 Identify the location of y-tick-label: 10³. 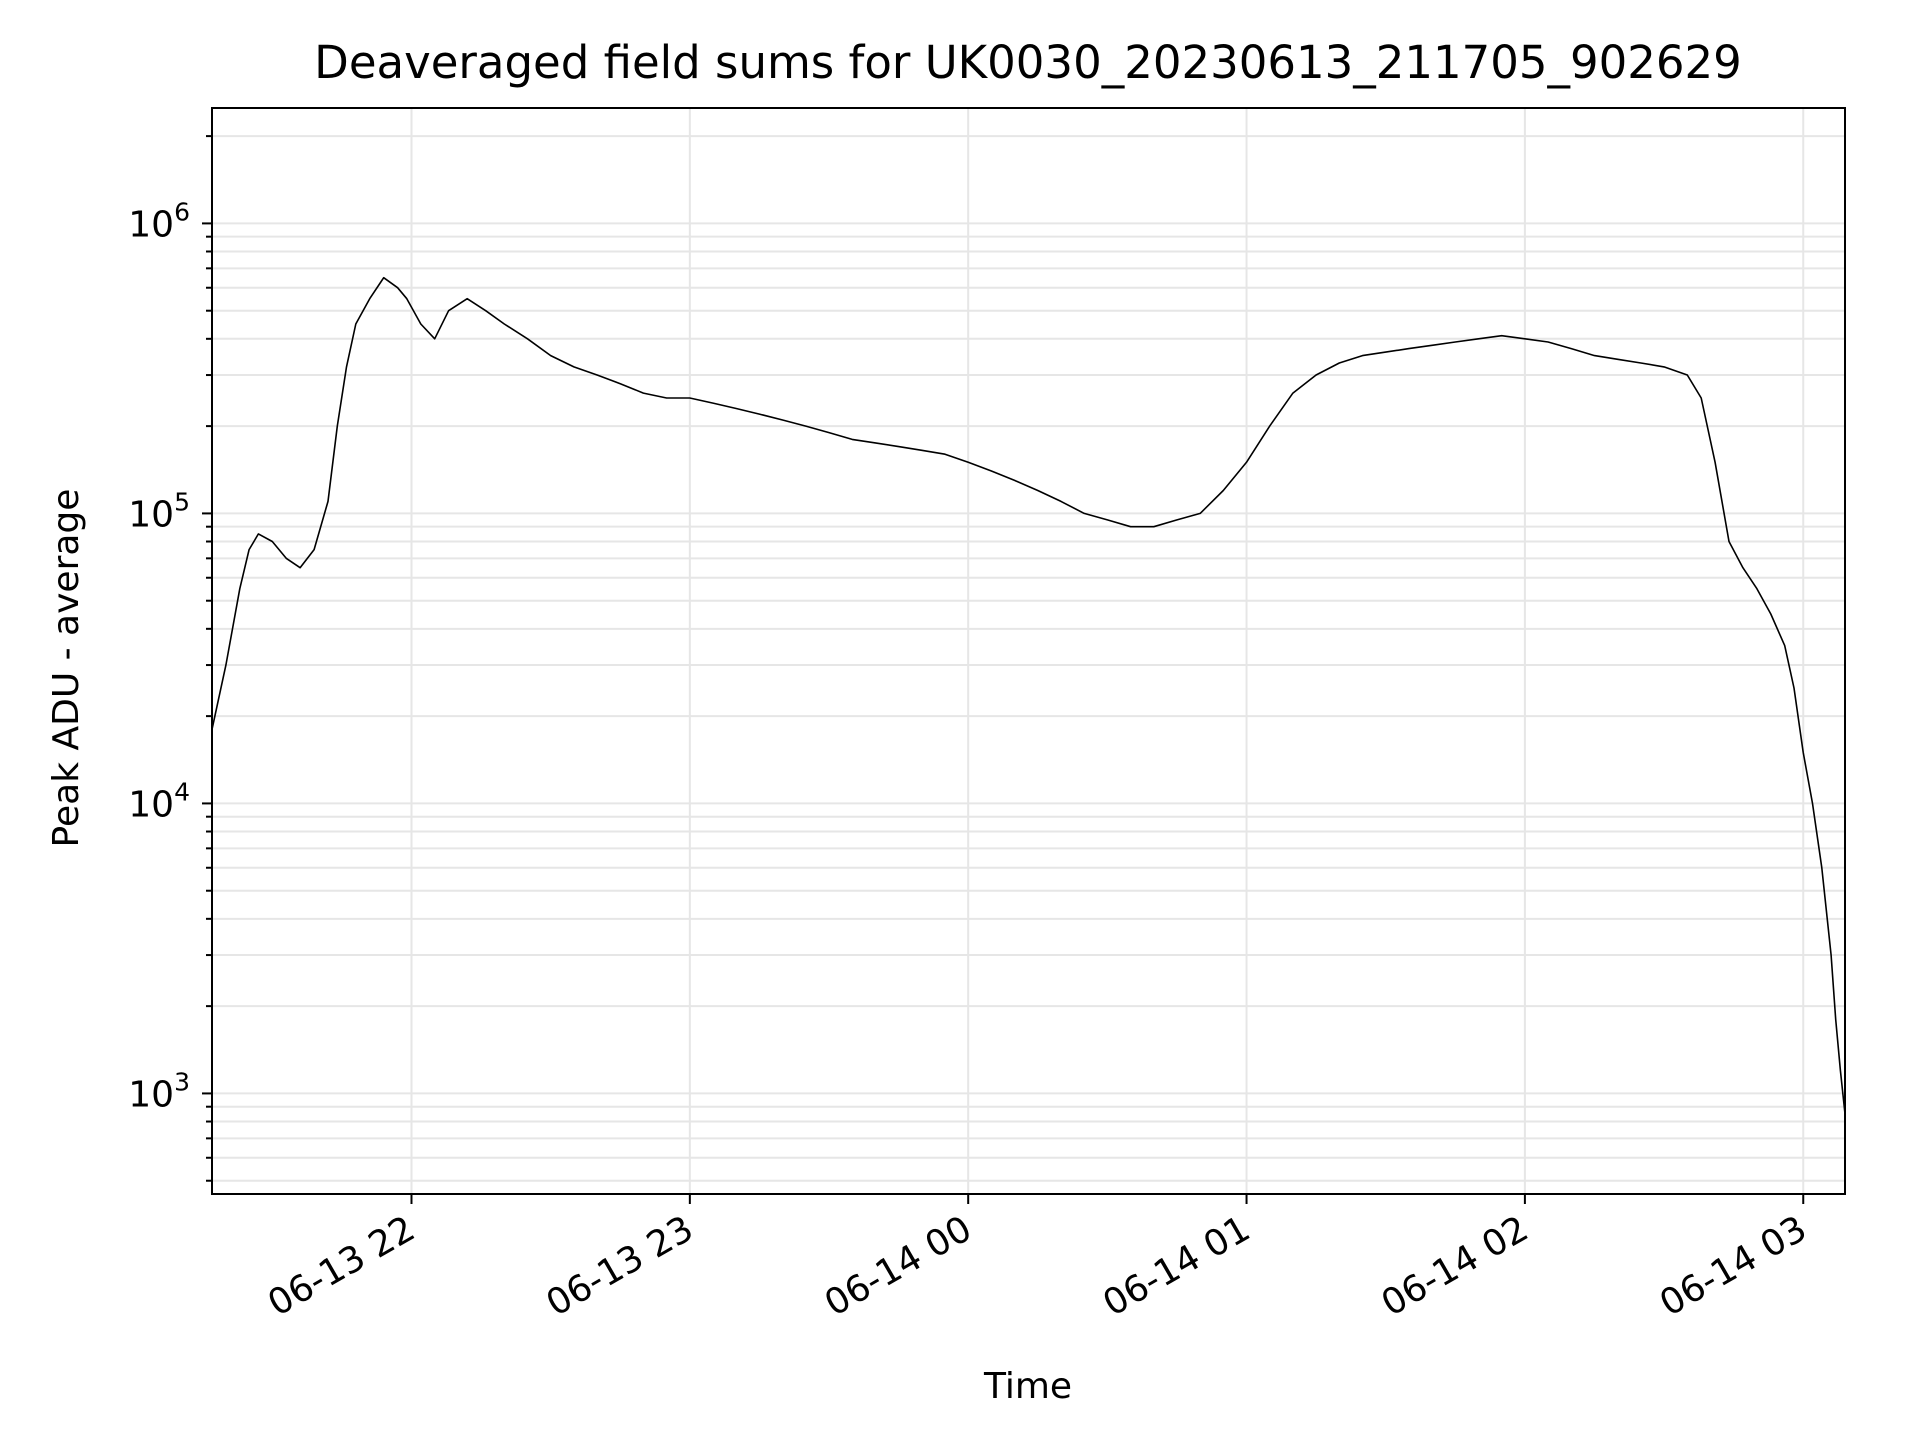
(159, 1091).